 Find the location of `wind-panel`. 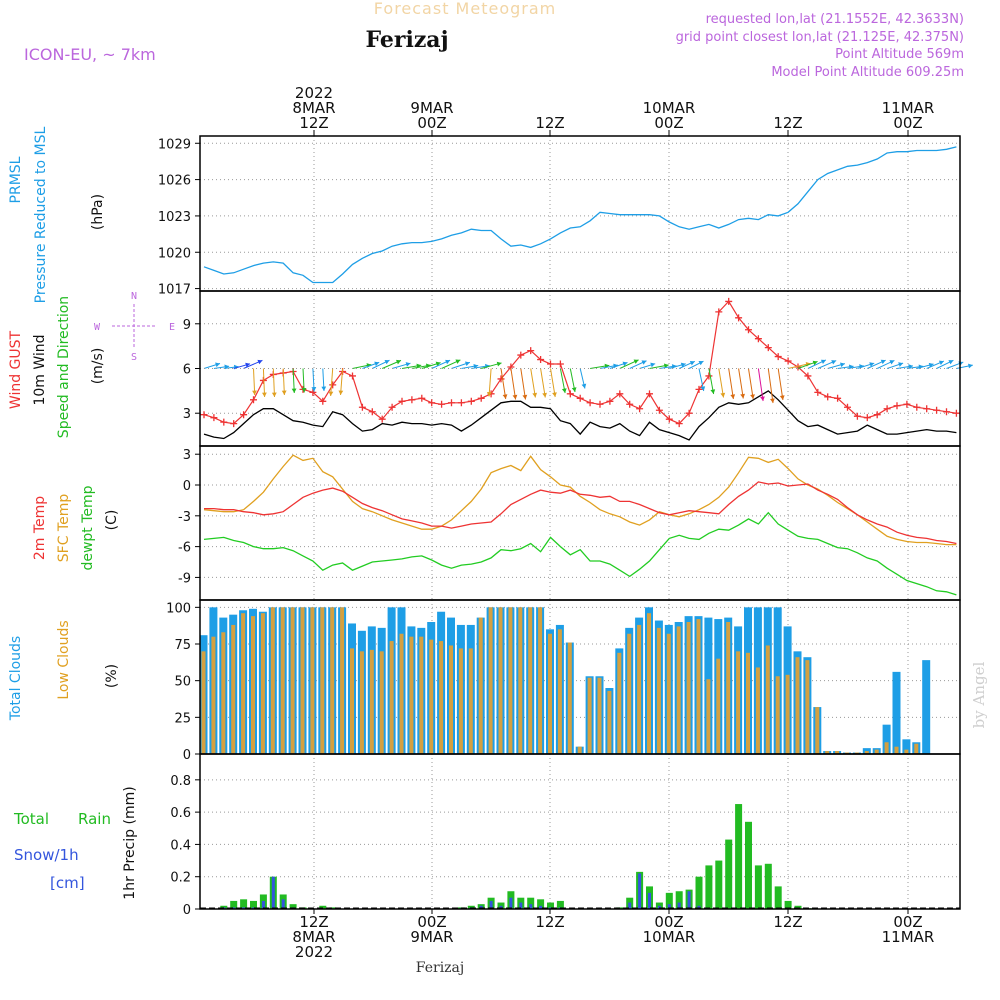

wind-panel is located at coordinates (586, 369).